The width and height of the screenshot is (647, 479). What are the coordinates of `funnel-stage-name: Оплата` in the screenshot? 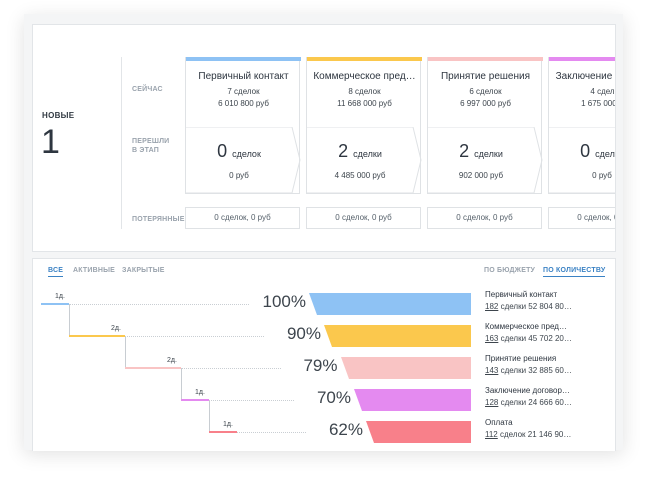 It's located at (499, 422).